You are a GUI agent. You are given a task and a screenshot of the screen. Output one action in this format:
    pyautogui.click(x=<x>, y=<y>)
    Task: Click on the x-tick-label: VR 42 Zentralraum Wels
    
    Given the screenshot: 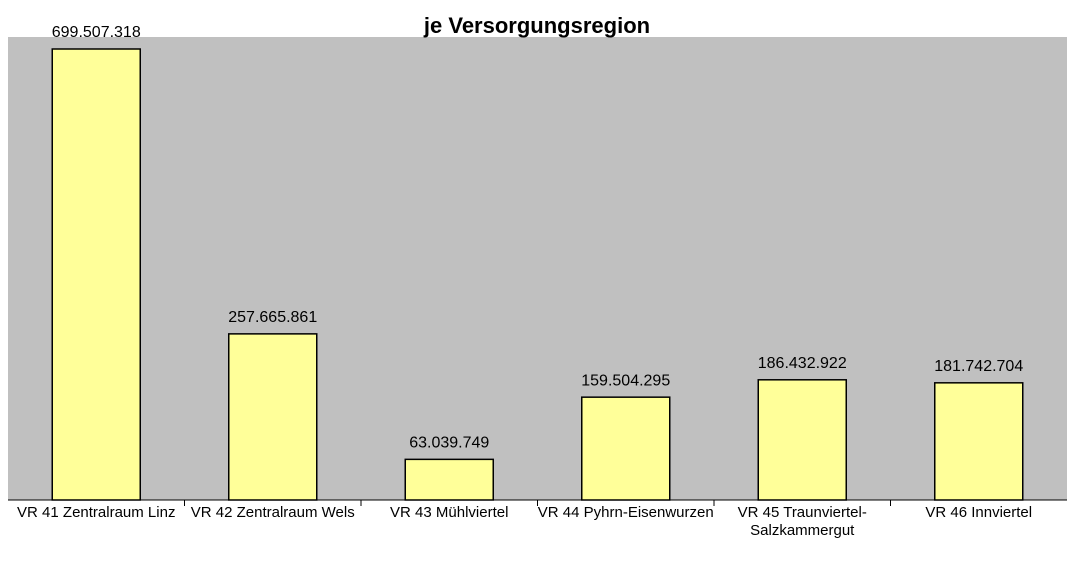 What is the action you would take?
    pyautogui.click(x=272, y=512)
    